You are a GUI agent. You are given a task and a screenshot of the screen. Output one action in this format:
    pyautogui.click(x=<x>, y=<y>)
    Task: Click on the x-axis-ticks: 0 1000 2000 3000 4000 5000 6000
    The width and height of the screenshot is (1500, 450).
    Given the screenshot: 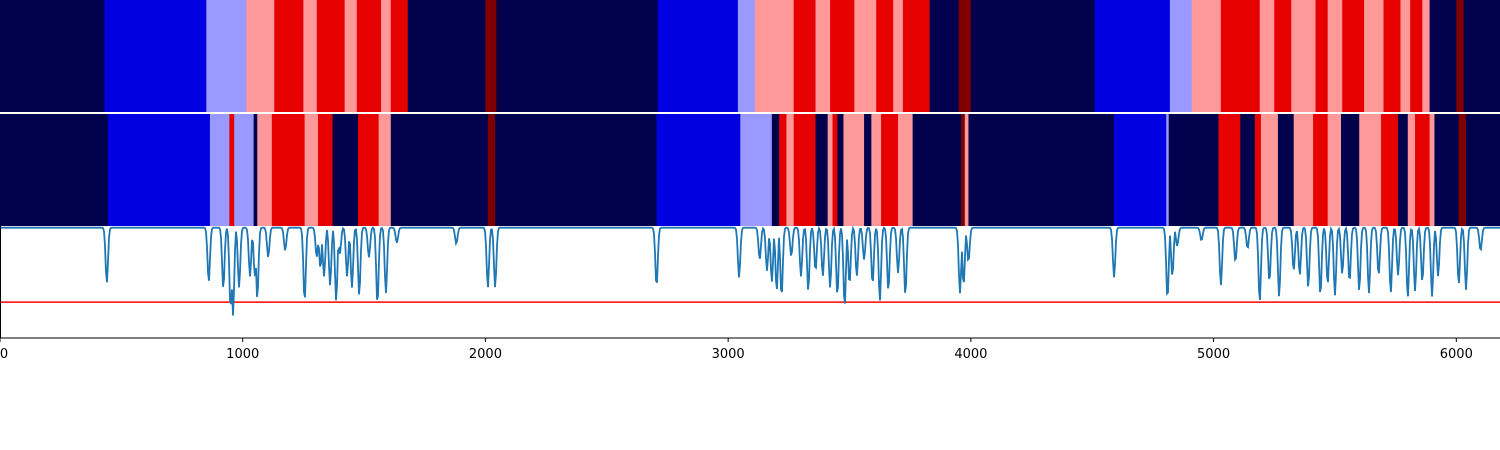 What is the action you would take?
    pyautogui.click(x=736, y=350)
    